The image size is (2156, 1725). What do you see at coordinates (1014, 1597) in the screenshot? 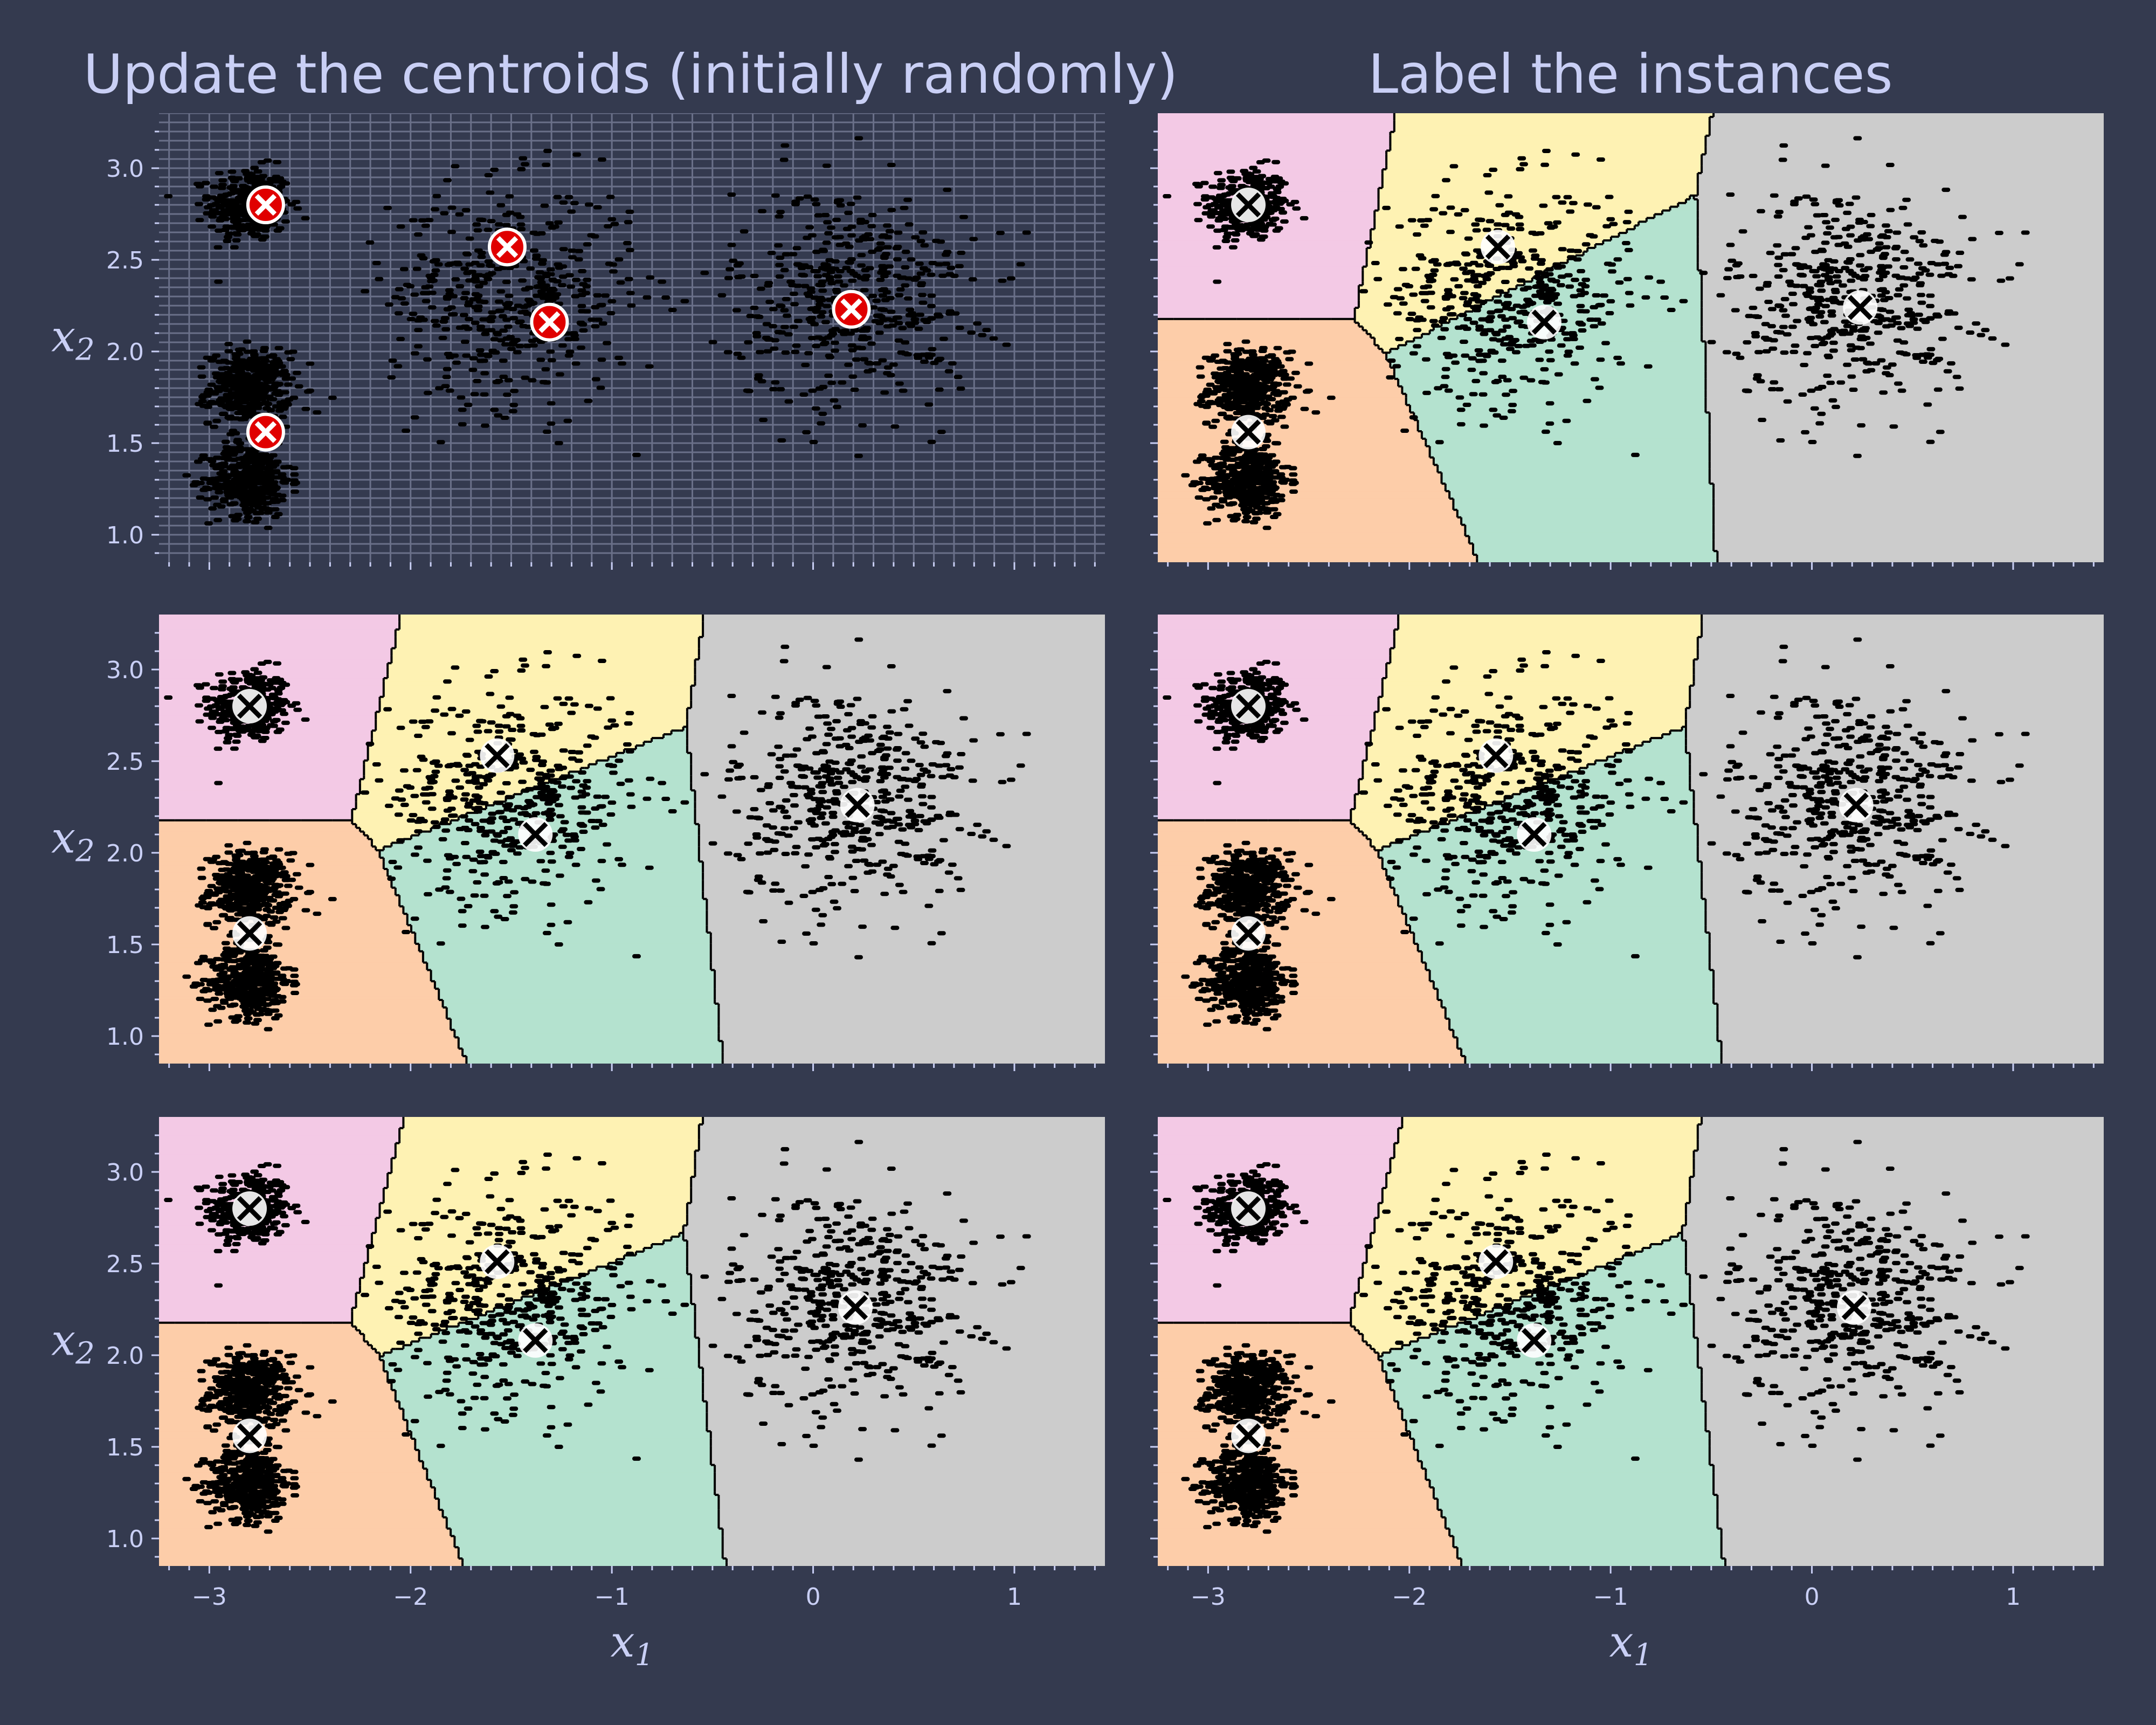
I see `x-tick-label: 1` at bounding box center [1014, 1597].